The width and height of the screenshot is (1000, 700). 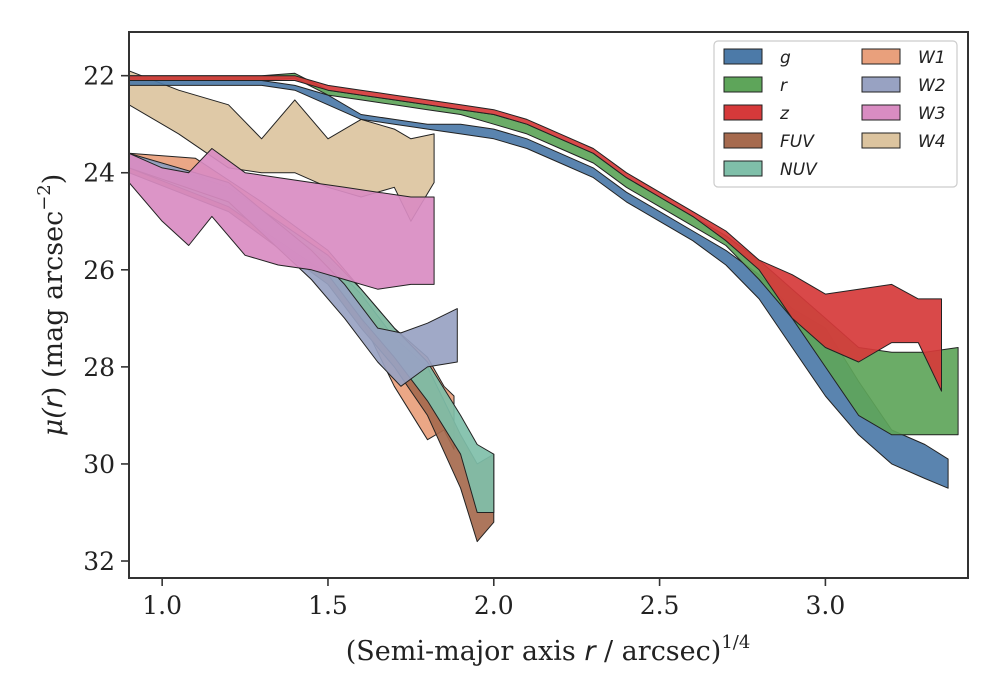 I want to click on legend-label-nuv: NUV, so click(x=799, y=170).